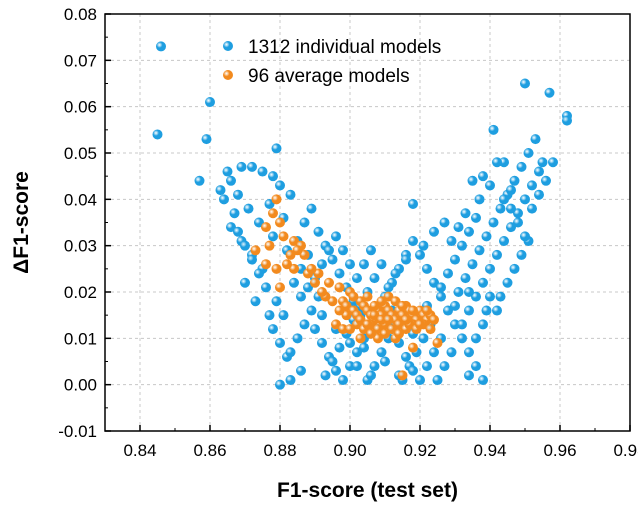  I want to click on y-tick-label: -0.01, so click(77, 431).